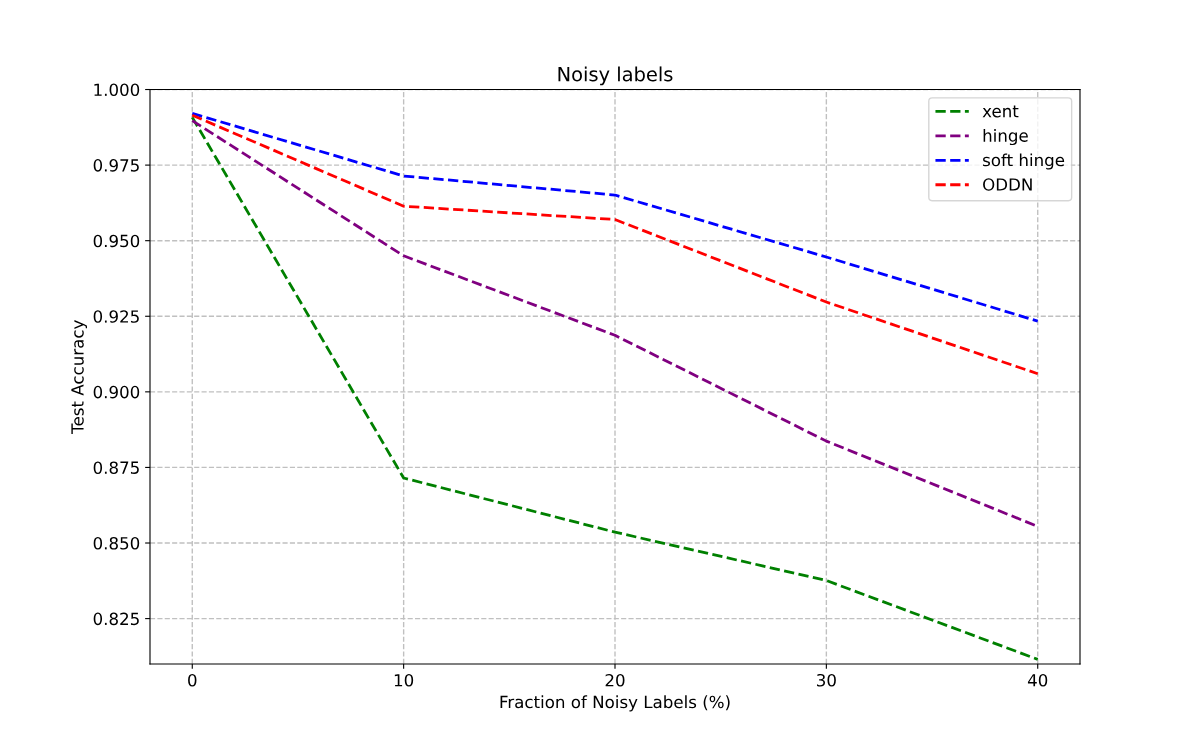 The width and height of the screenshot is (1200, 746). Describe the element at coordinates (1005, 137) in the screenshot. I see `legend-label: hinge` at that location.